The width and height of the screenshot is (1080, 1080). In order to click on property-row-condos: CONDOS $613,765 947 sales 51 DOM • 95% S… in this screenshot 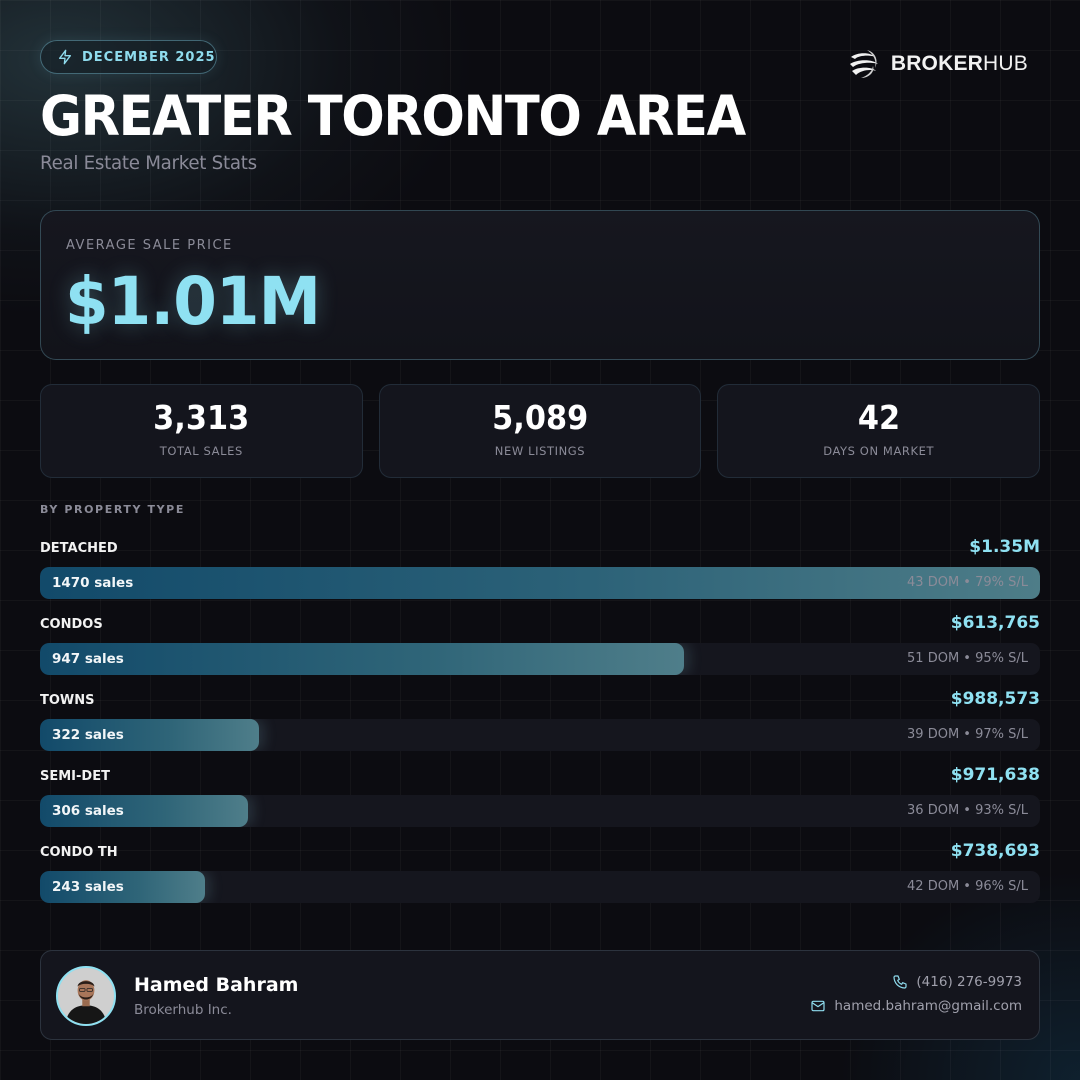, I will do `click(540, 650)`.